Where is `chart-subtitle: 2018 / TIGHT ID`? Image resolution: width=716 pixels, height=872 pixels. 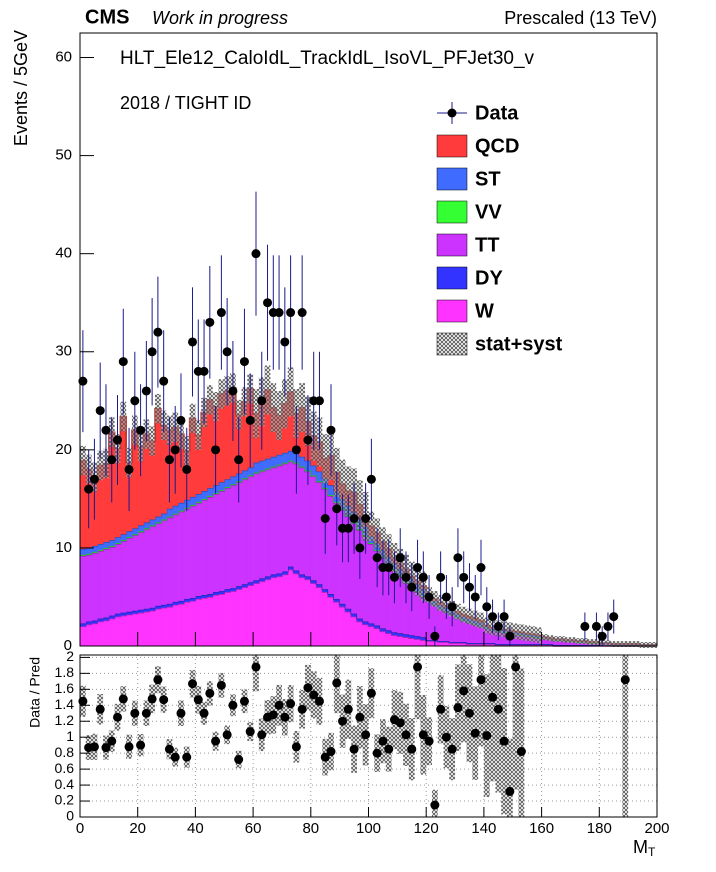
chart-subtitle: 2018 / TIGHT ID is located at coordinates (185, 103).